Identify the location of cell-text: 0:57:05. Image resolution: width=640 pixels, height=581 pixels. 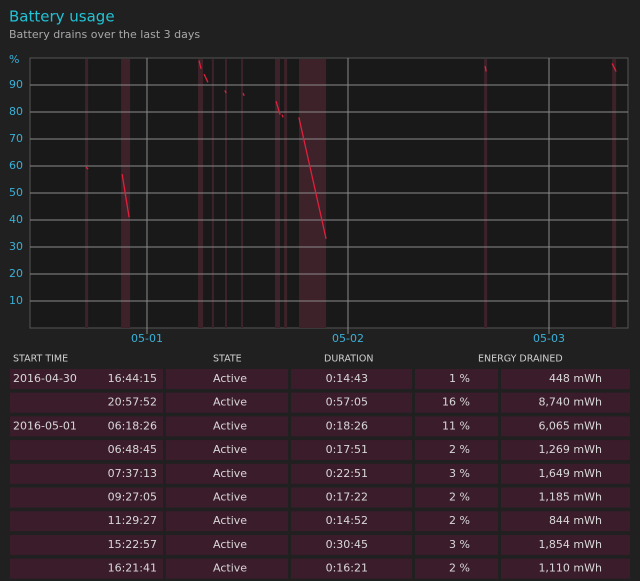
(347, 402).